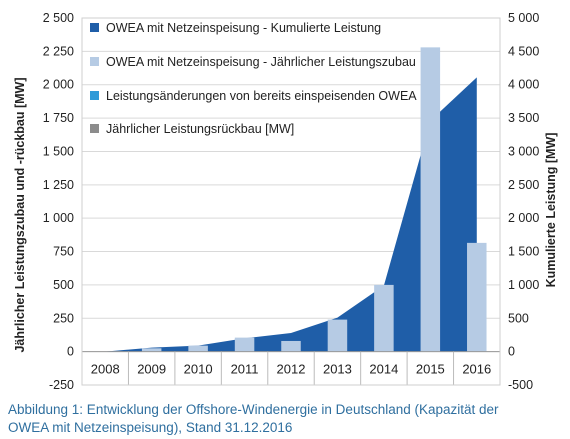 The image size is (570, 439). Describe the element at coordinates (551, 210) in the screenshot. I see `right-axis-title: Kumulierte Leistung [MW]` at that location.